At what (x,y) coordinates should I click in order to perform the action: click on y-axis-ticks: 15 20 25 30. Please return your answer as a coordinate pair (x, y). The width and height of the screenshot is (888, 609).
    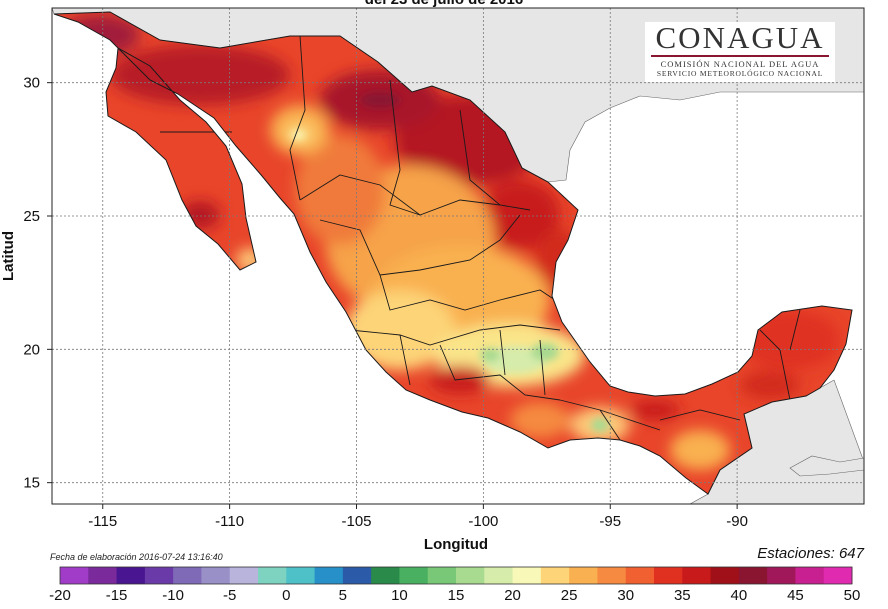
    Looking at the image, I should click on (37, 283).